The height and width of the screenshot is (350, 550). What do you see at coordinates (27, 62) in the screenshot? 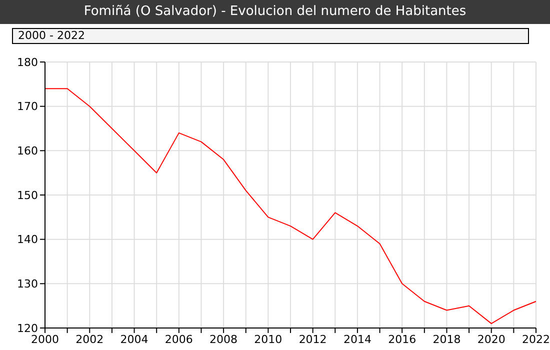
I see `y-tick-label: 180` at bounding box center [27, 62].